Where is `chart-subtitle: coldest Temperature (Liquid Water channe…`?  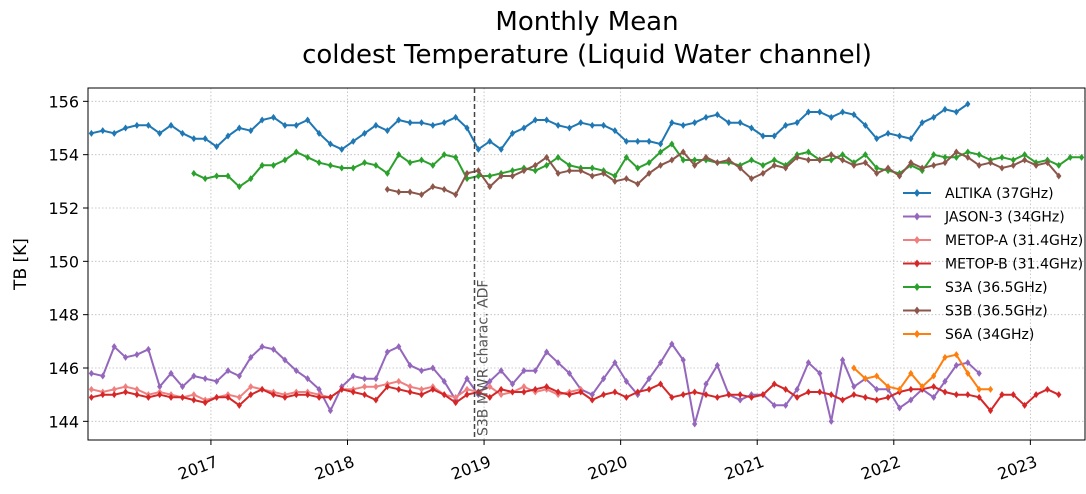 chart-subtitle: coldest Temperature (Liquid Water channe… is located at coordinates (587, 55).